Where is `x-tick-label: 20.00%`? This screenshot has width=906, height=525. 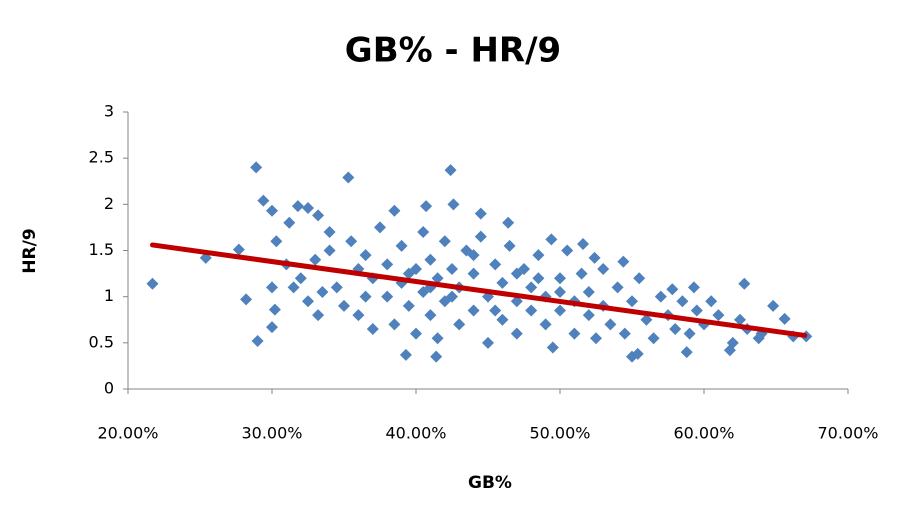
x-tick-label: 20.00% is located at coordinates (127, 433).